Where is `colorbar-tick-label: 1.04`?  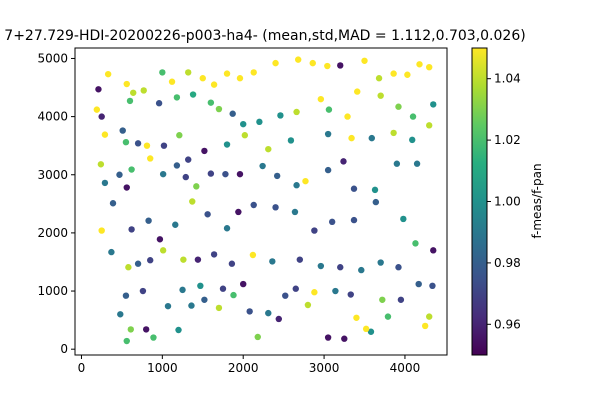
colorbar-tick-label: 1.04 is located at coordinates (507, 79).